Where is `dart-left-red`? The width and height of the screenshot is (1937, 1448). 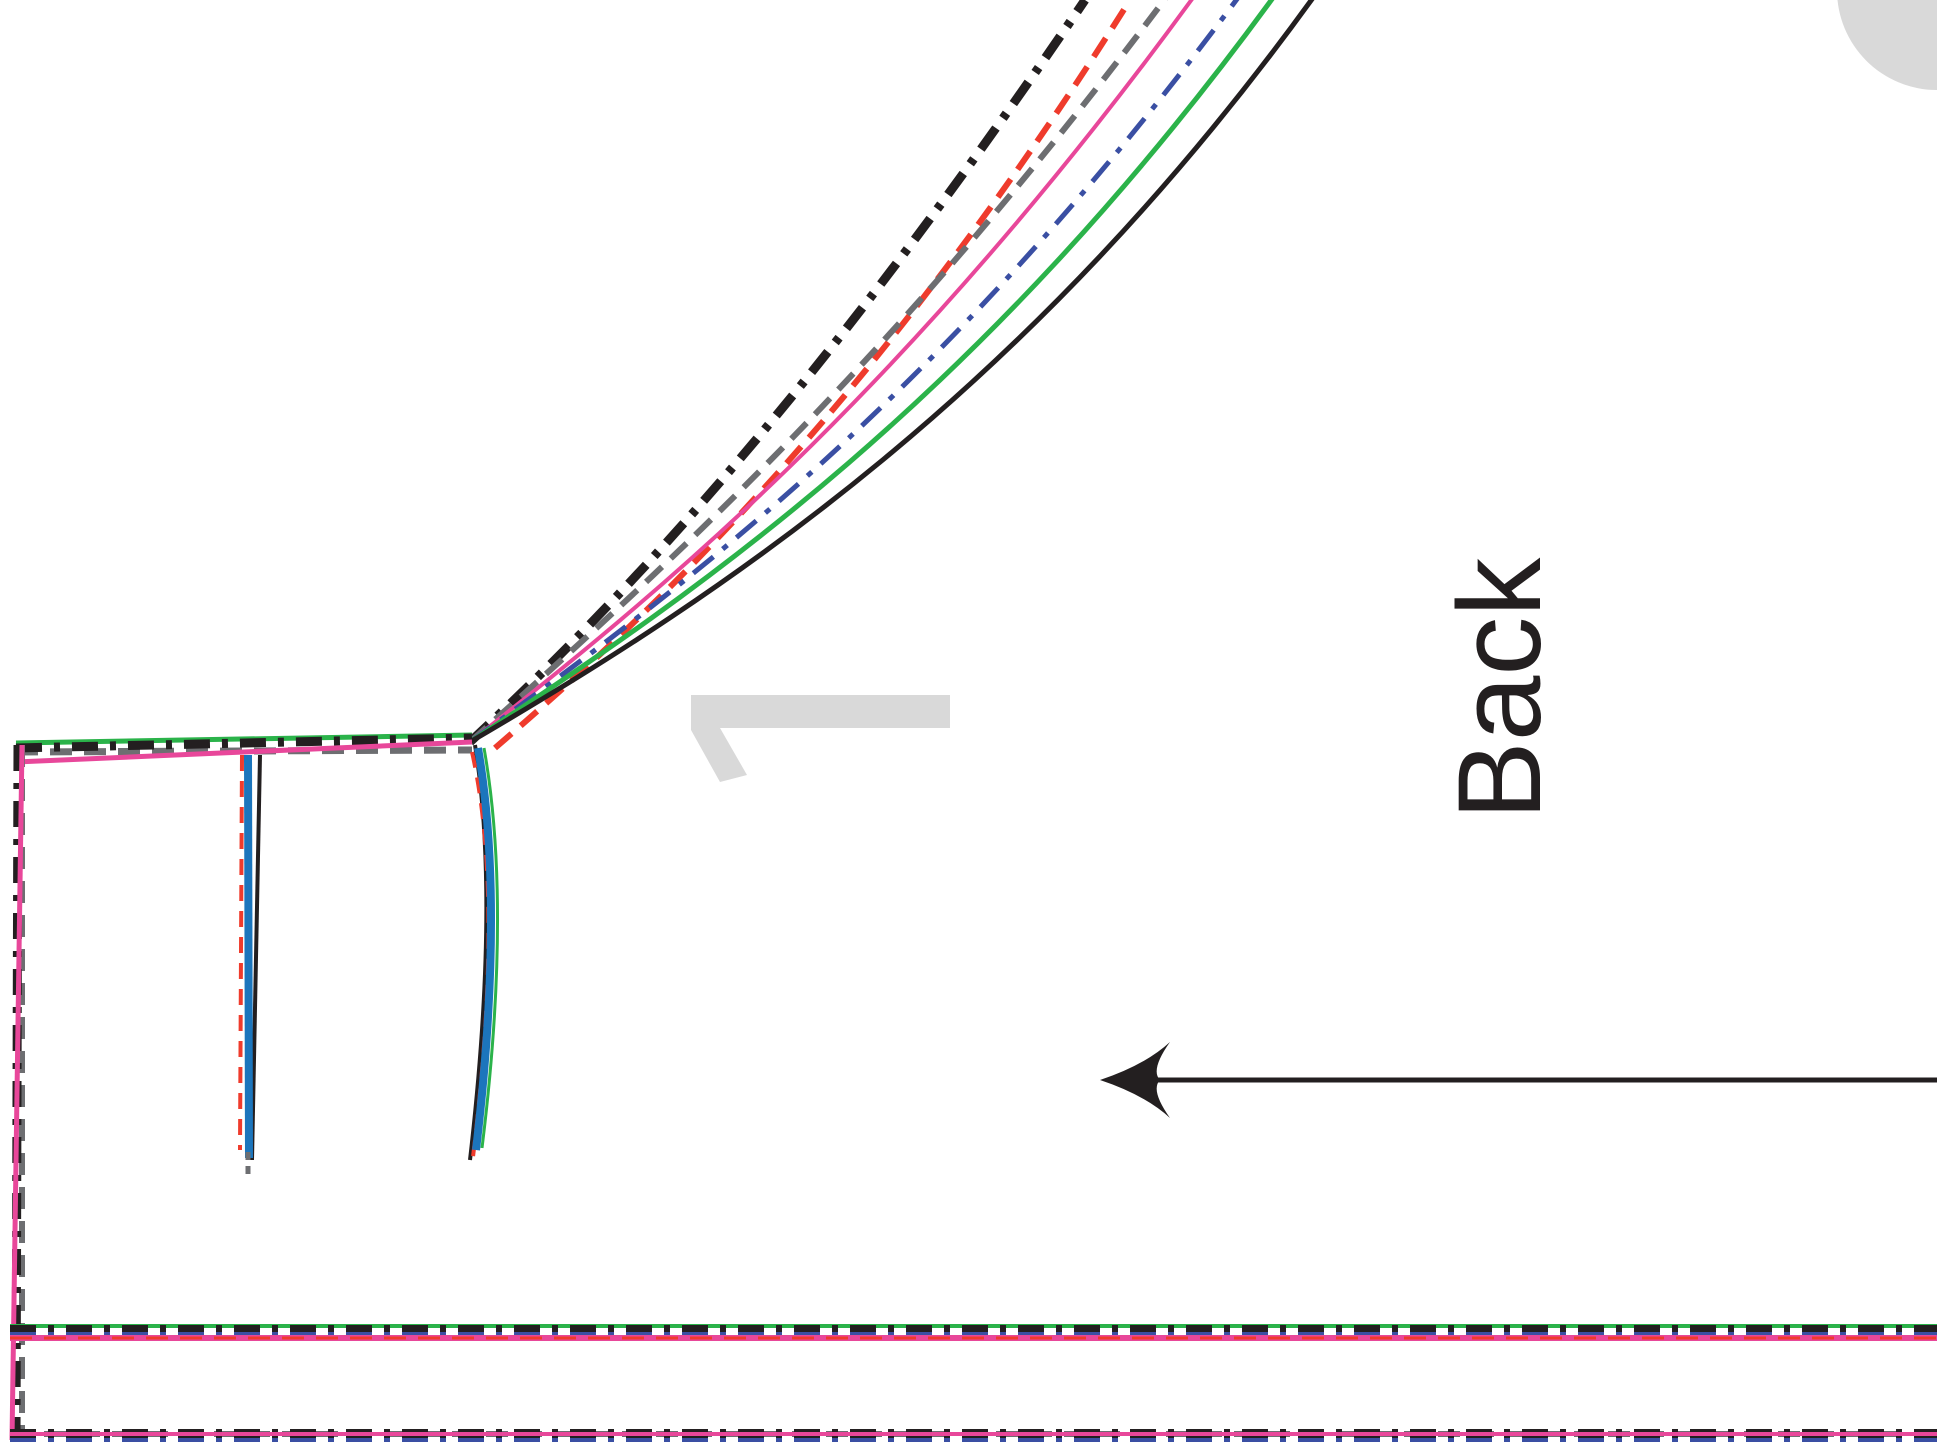
dart-left-red is located at coordinates (241, 952).